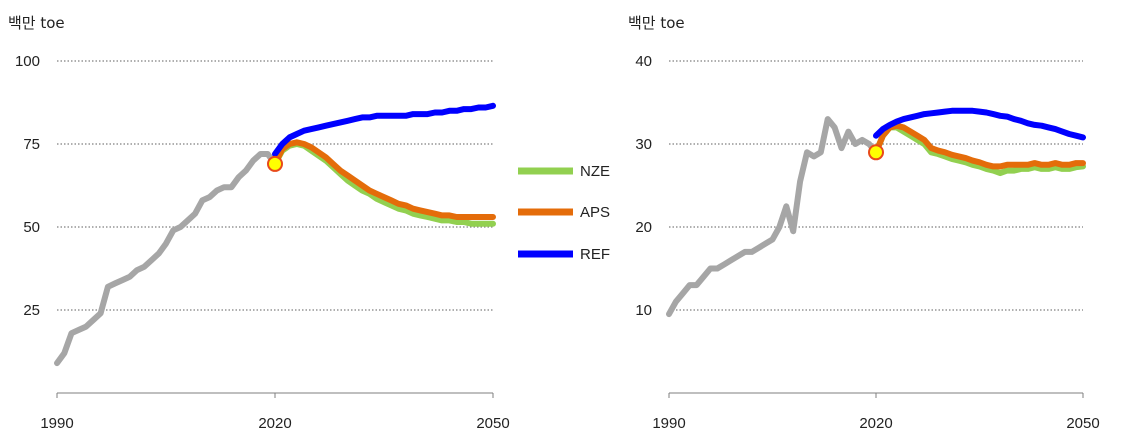  What do you see at coordinates (492, 423) in the screenshot?
I see `left-x-tick-label: 2050` at bounding box center [492, 423].